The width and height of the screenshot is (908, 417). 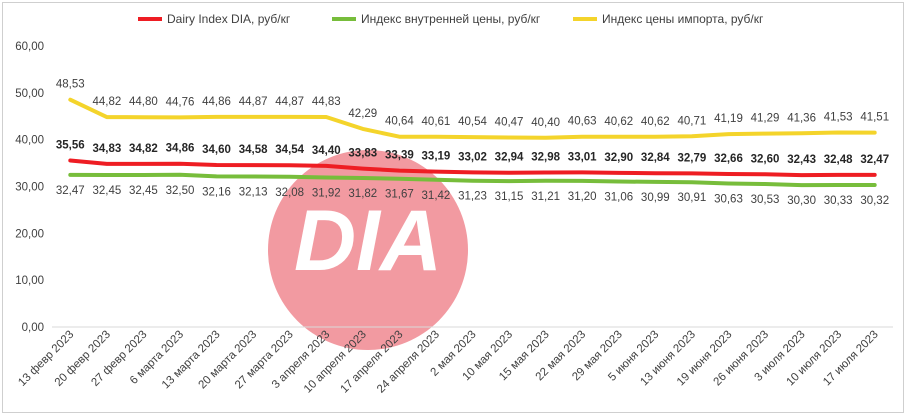 I want to click on data-label-dairy: 33,19, so click(x=436, y=157).